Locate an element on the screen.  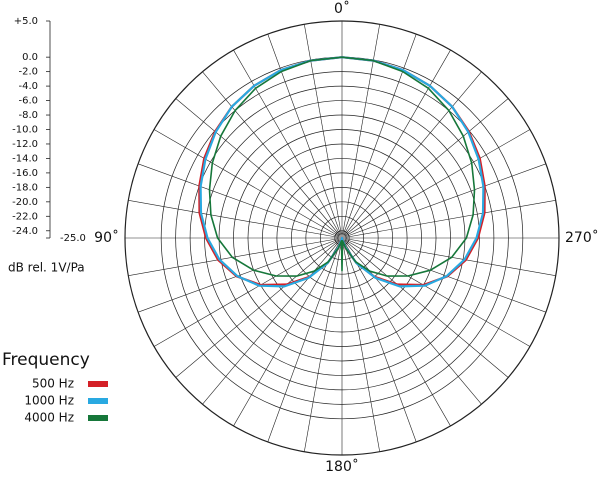
scale-label: -12.0 is located at coordinates (25, 144).